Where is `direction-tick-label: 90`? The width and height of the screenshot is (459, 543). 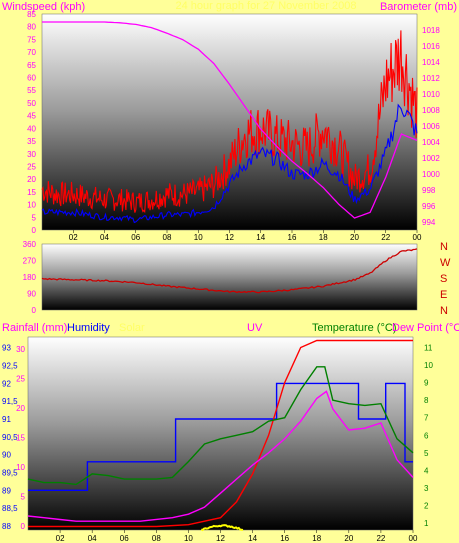
direction-tick-label: 90 is located at coordinates (31, 294).